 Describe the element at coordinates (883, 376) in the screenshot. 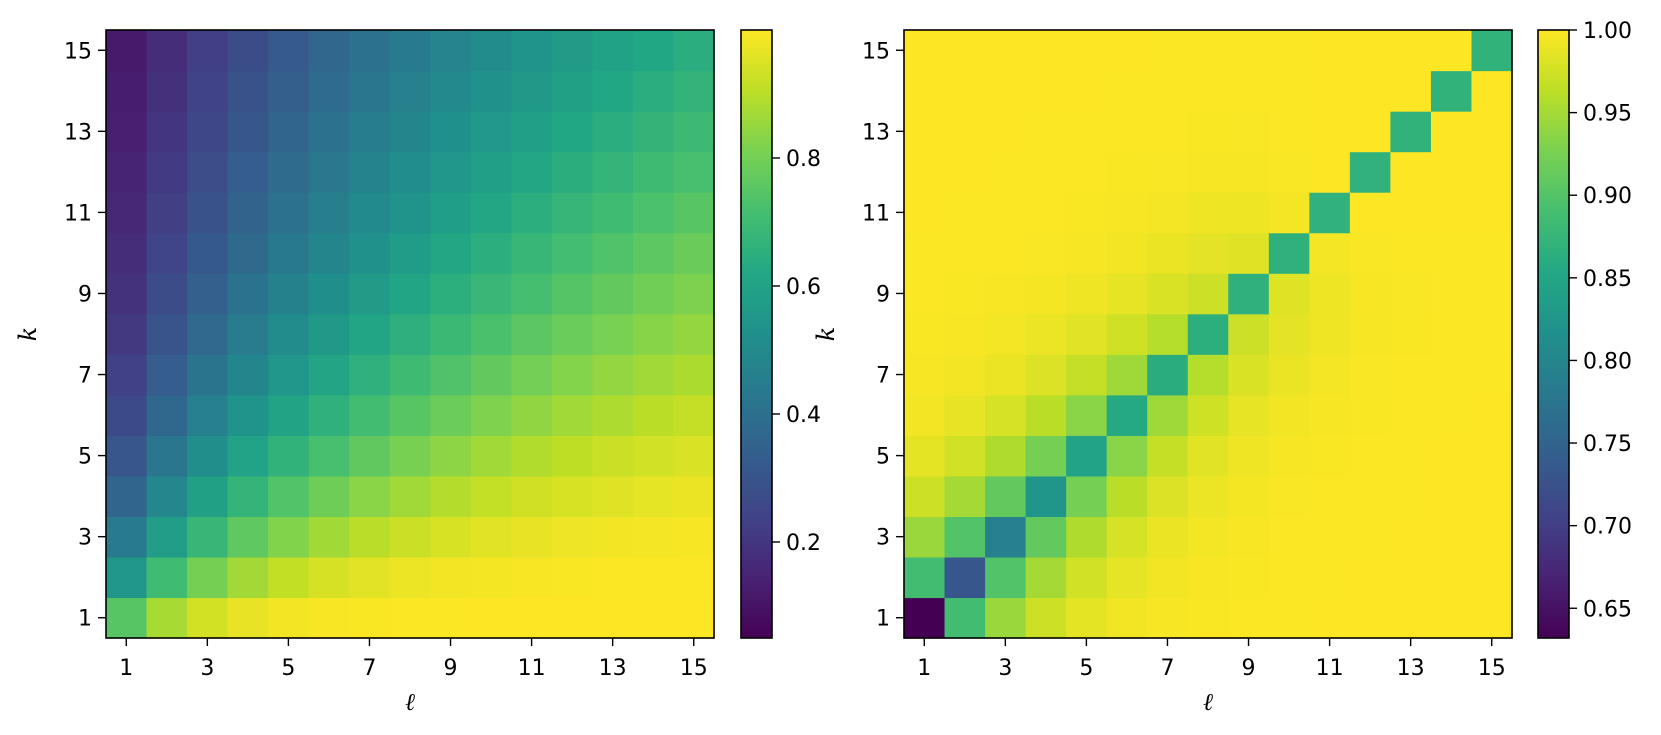

I see `y-tick-label: 7` at that location.